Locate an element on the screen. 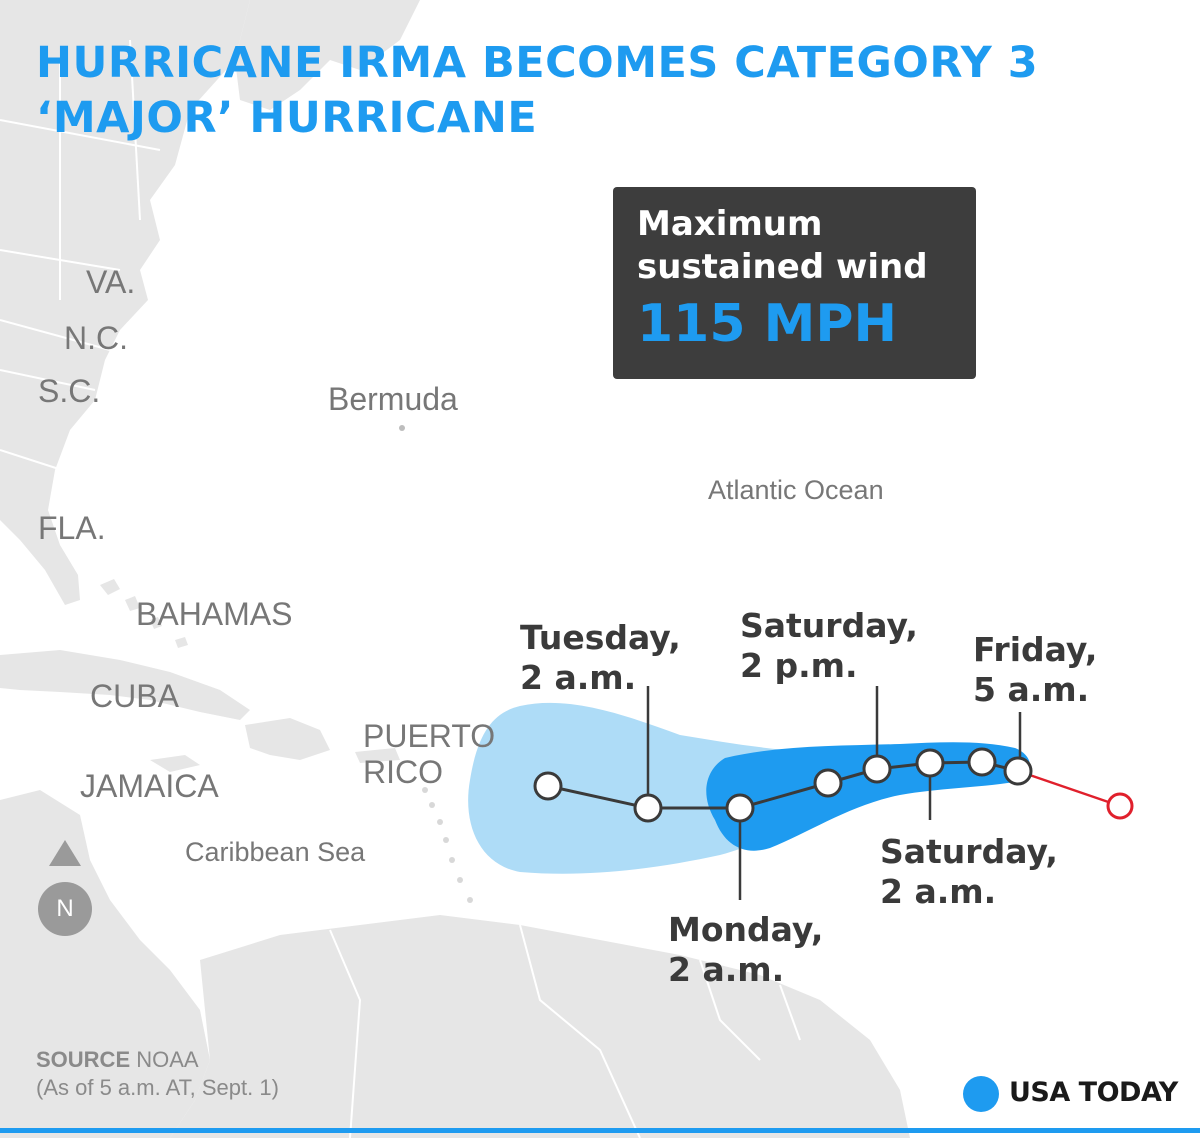 The image size is (1200, 1138). label-atlantic-ocean: Atlantic Ocean is located at coordinates (796, 490).